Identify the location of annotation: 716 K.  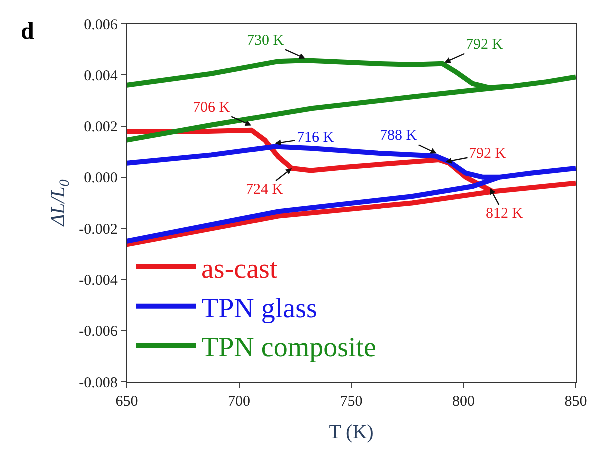
(315, 138).